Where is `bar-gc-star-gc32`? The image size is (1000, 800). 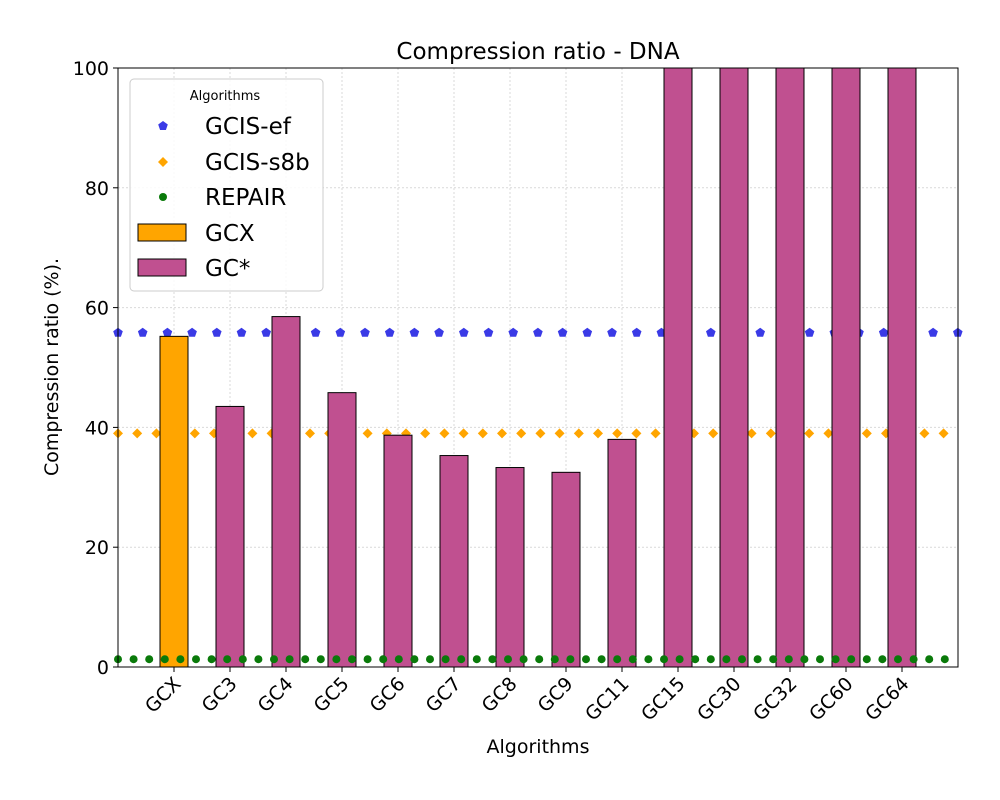
bar-gc-star-gc32 is located at coordinates (790, 367).